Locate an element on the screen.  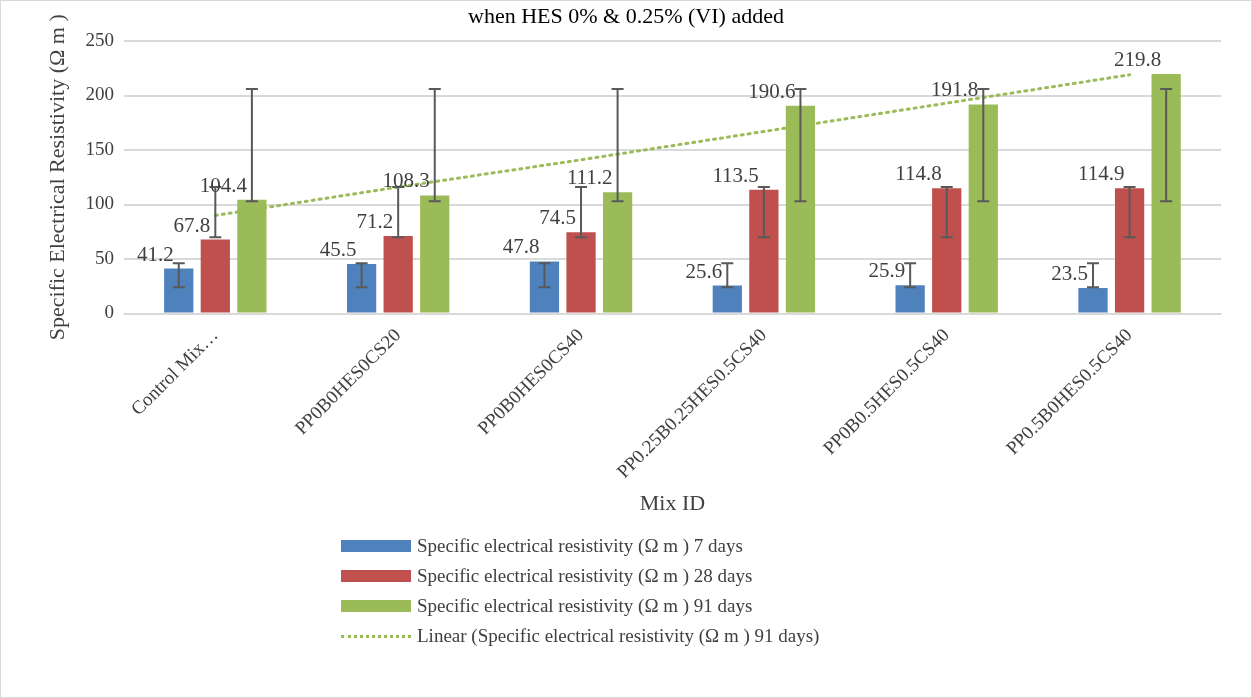
y-tick-label: 250 is located at coordinates (99, 39).